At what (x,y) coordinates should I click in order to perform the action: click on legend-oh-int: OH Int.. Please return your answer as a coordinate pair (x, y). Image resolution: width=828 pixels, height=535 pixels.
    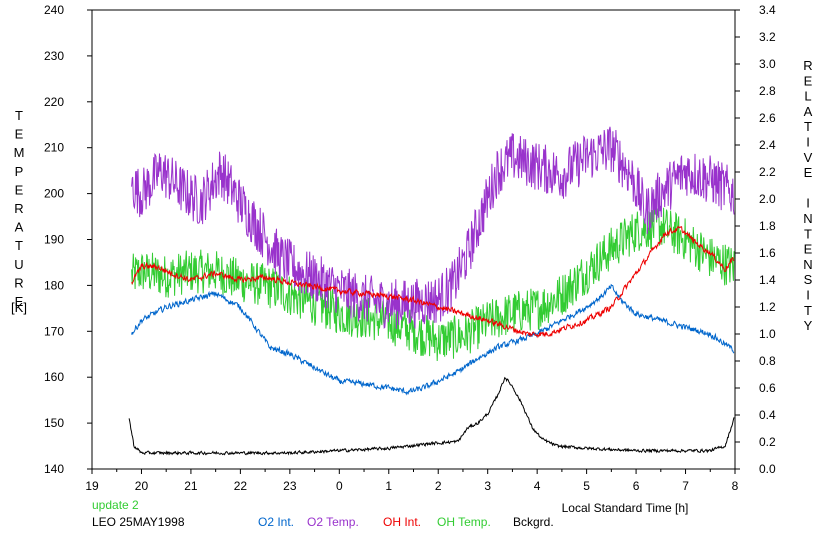
    Looking at the image, I should click on (402, 522).